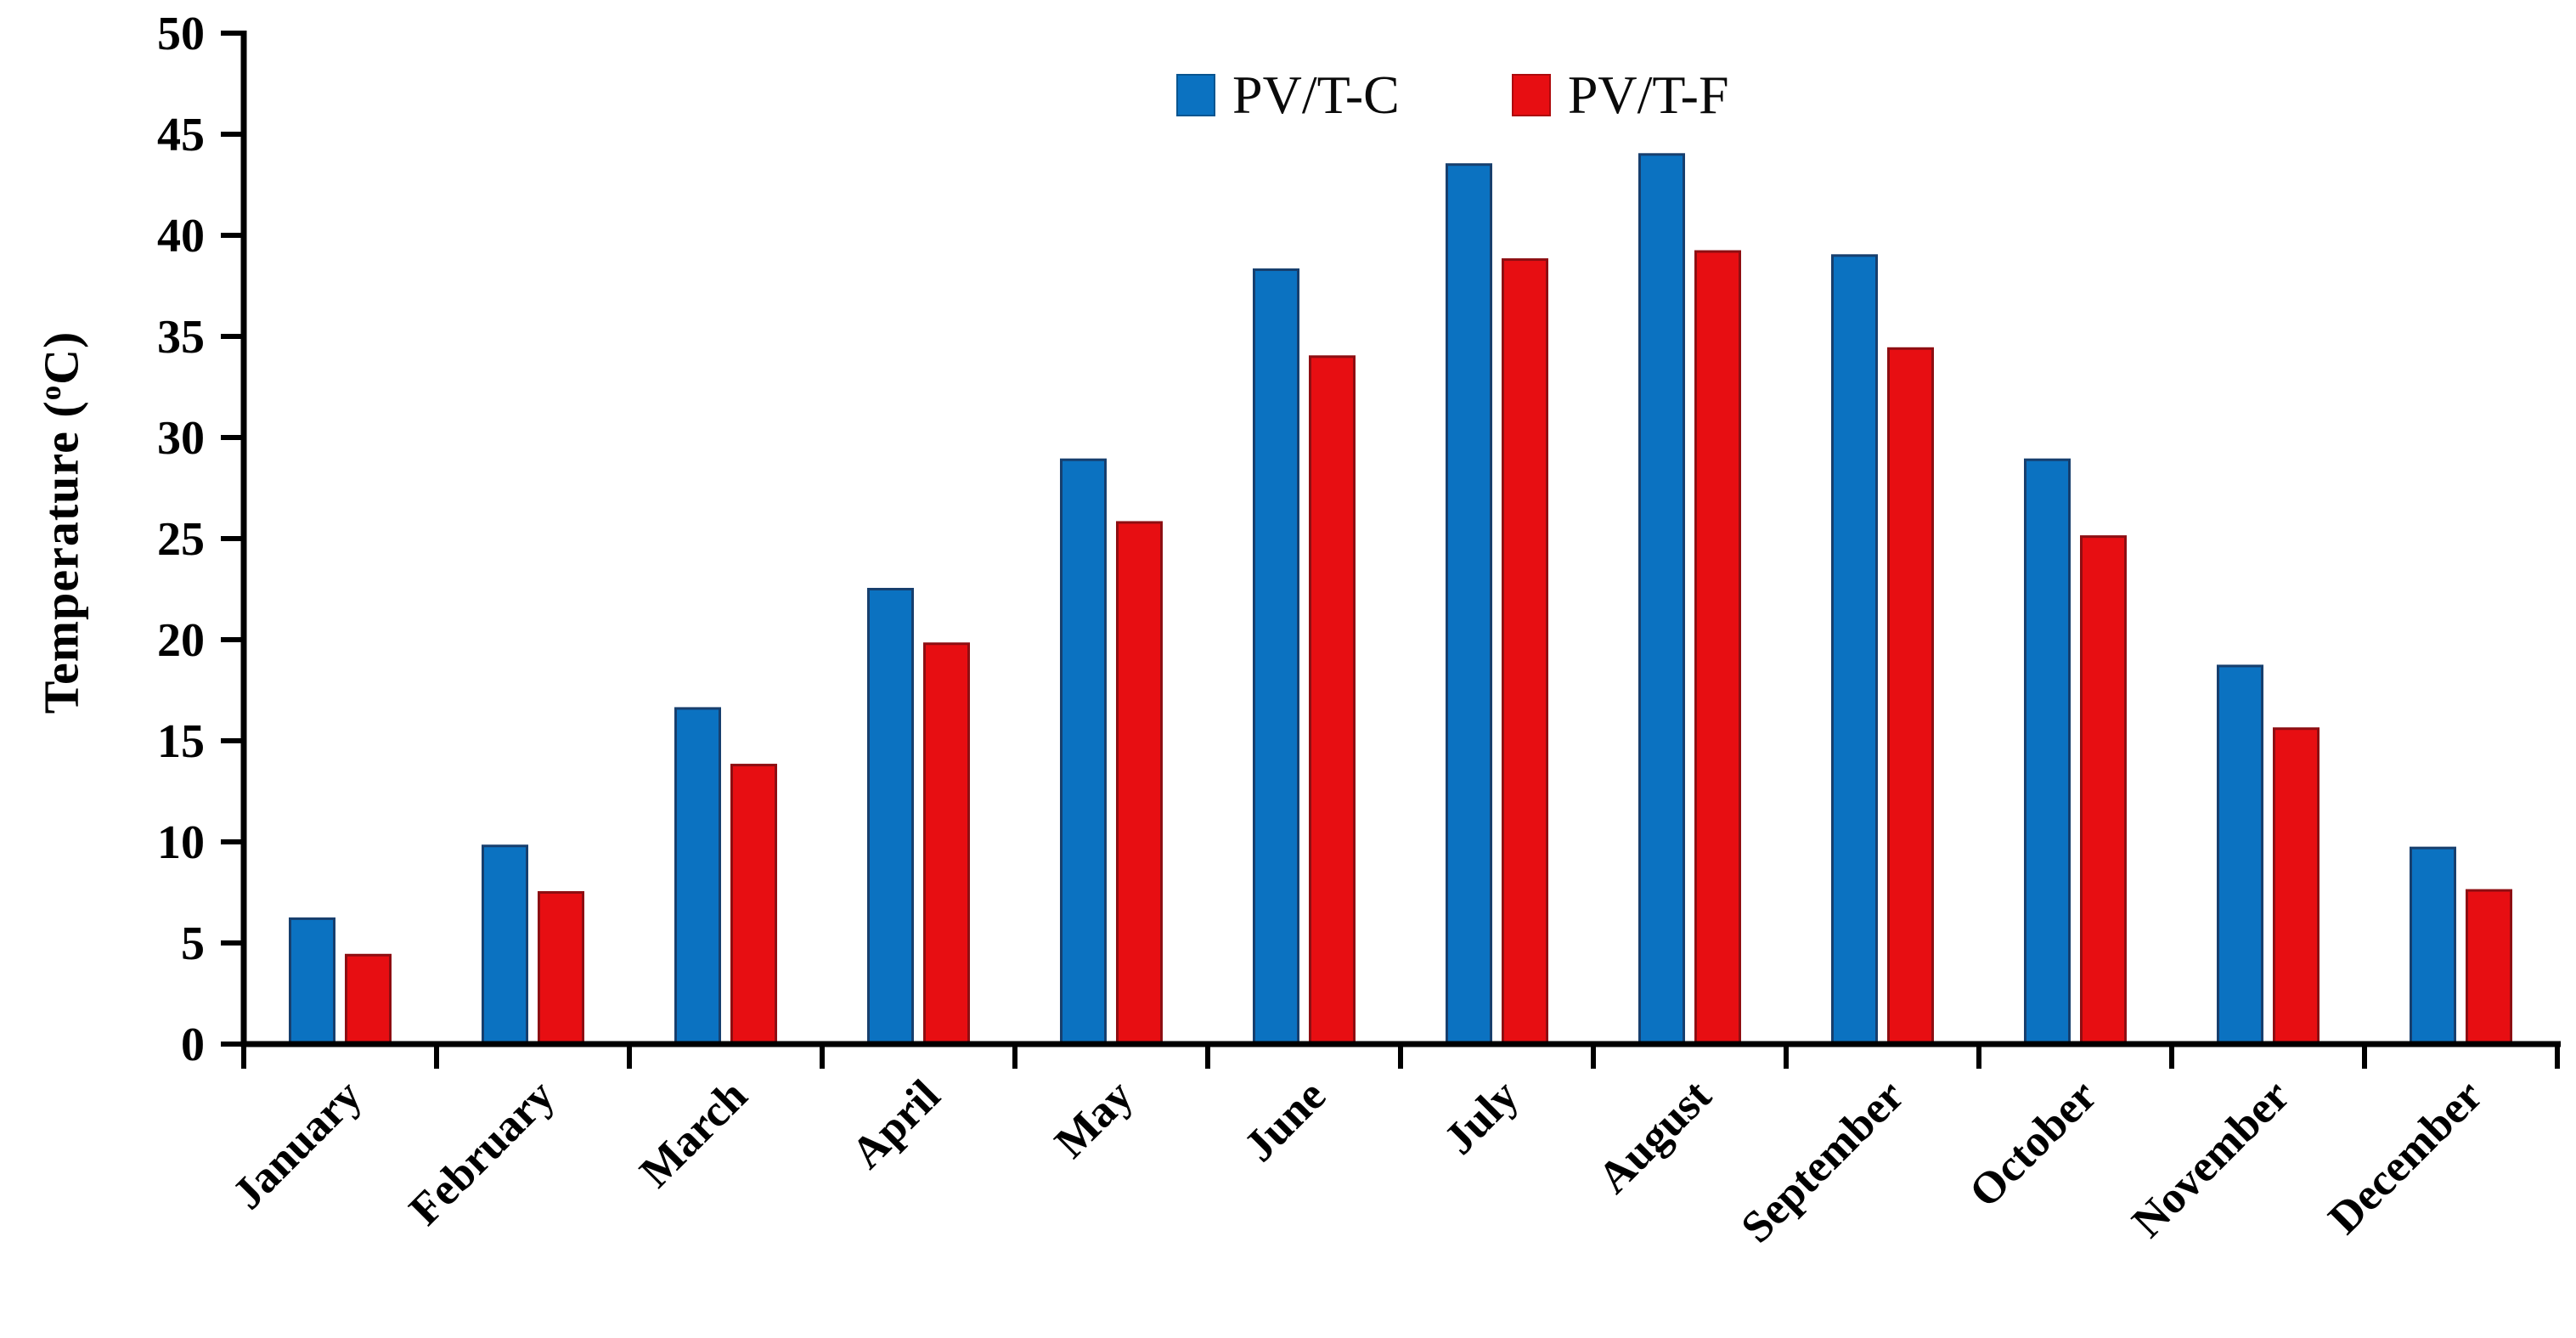 This screenshot has height=1338, width=2576. What do you see at coordinates (181, 135) in the screenshot?
I see `y-tick-label-45: 45` at bounding box center [181, 135].